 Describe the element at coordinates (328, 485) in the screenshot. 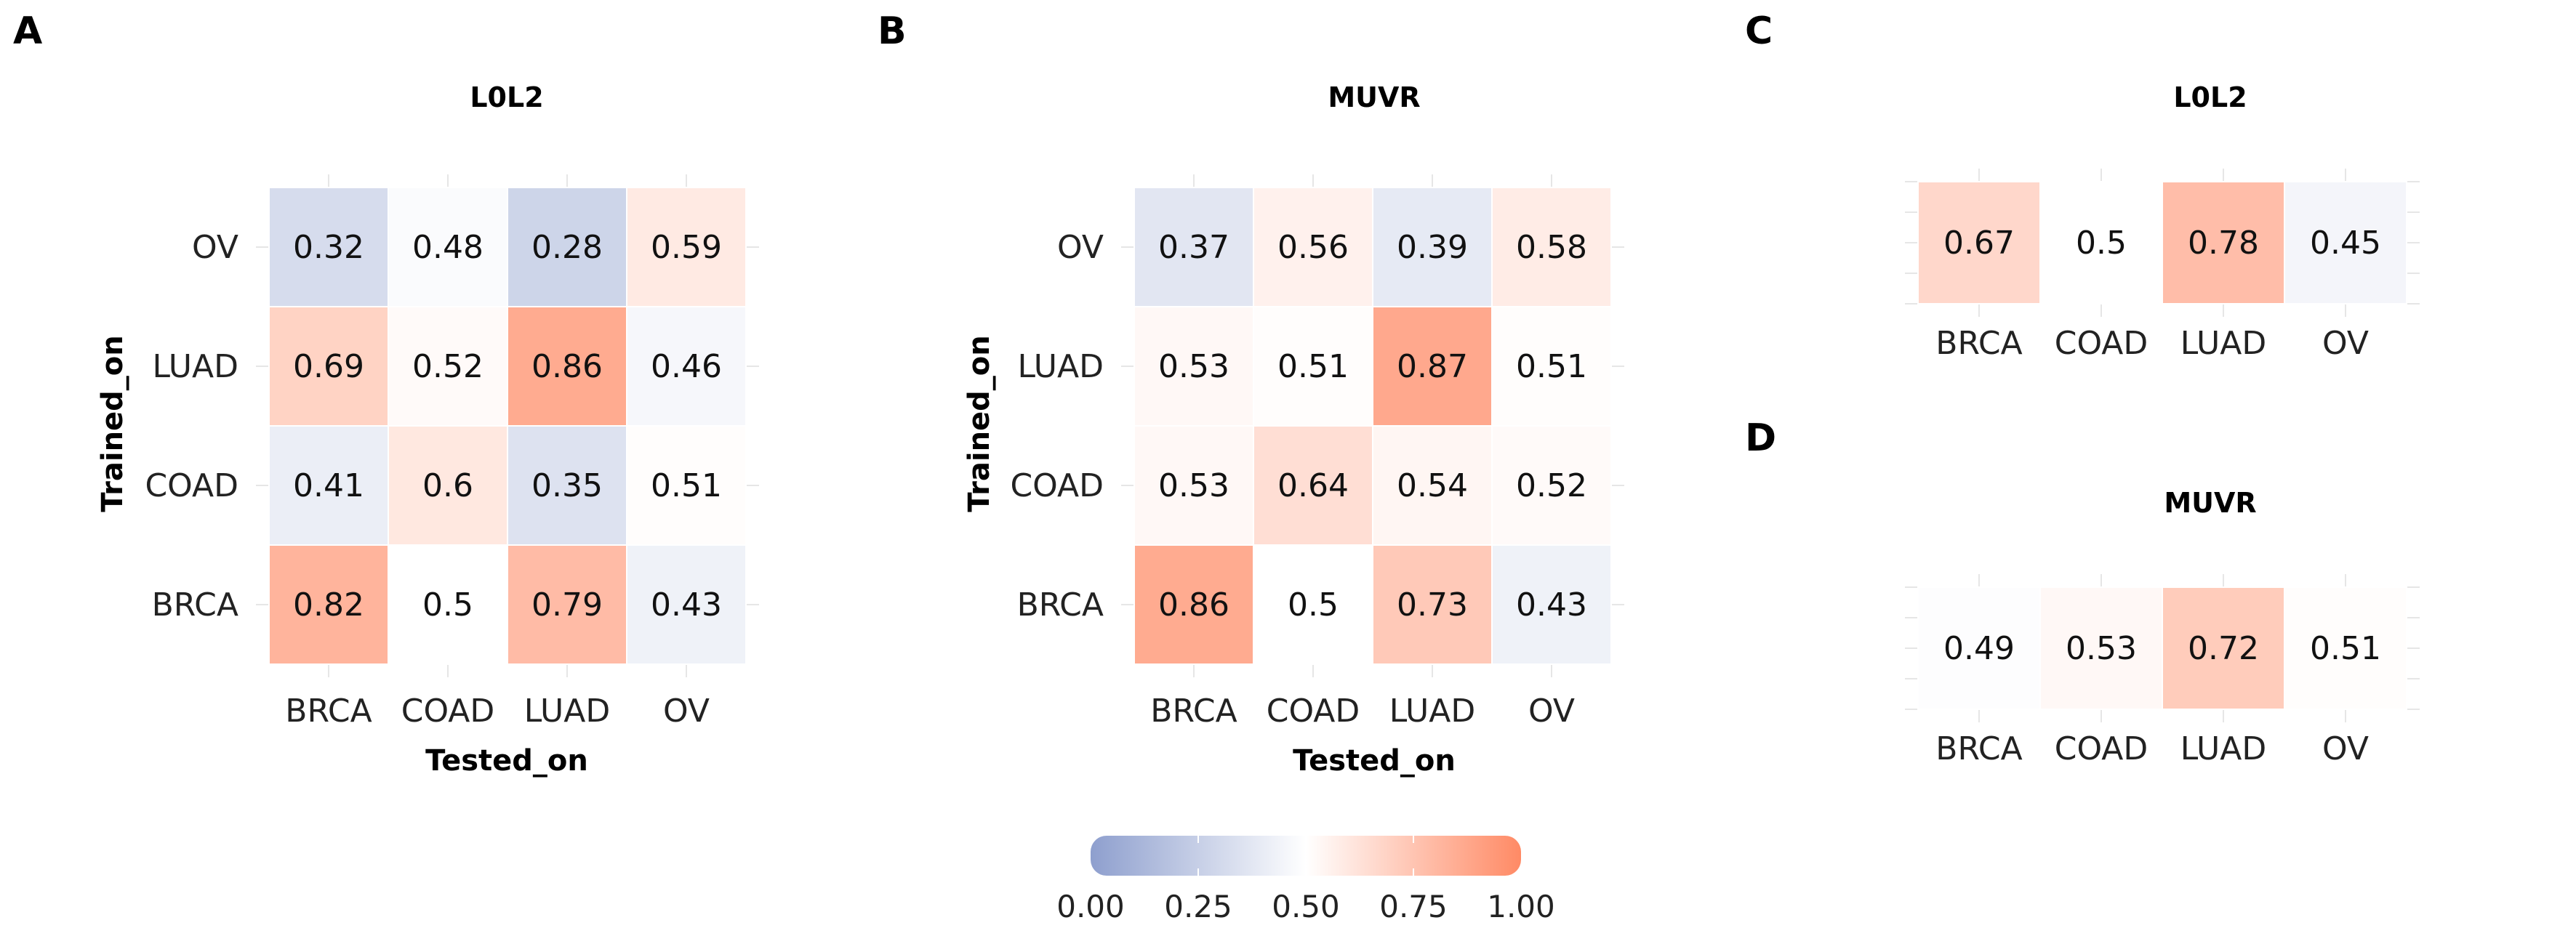

I see `cell-value-label: 0.41` at that location.